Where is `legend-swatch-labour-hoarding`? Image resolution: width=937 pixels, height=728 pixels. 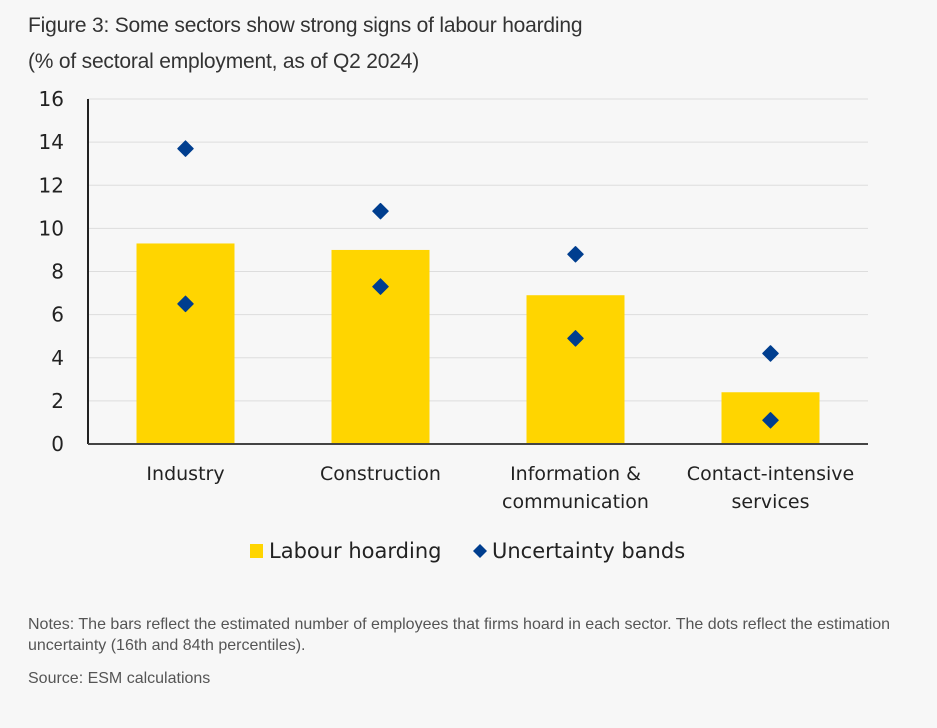 legend-swatch-labour-hoarding is located at coordinates (256, 551).